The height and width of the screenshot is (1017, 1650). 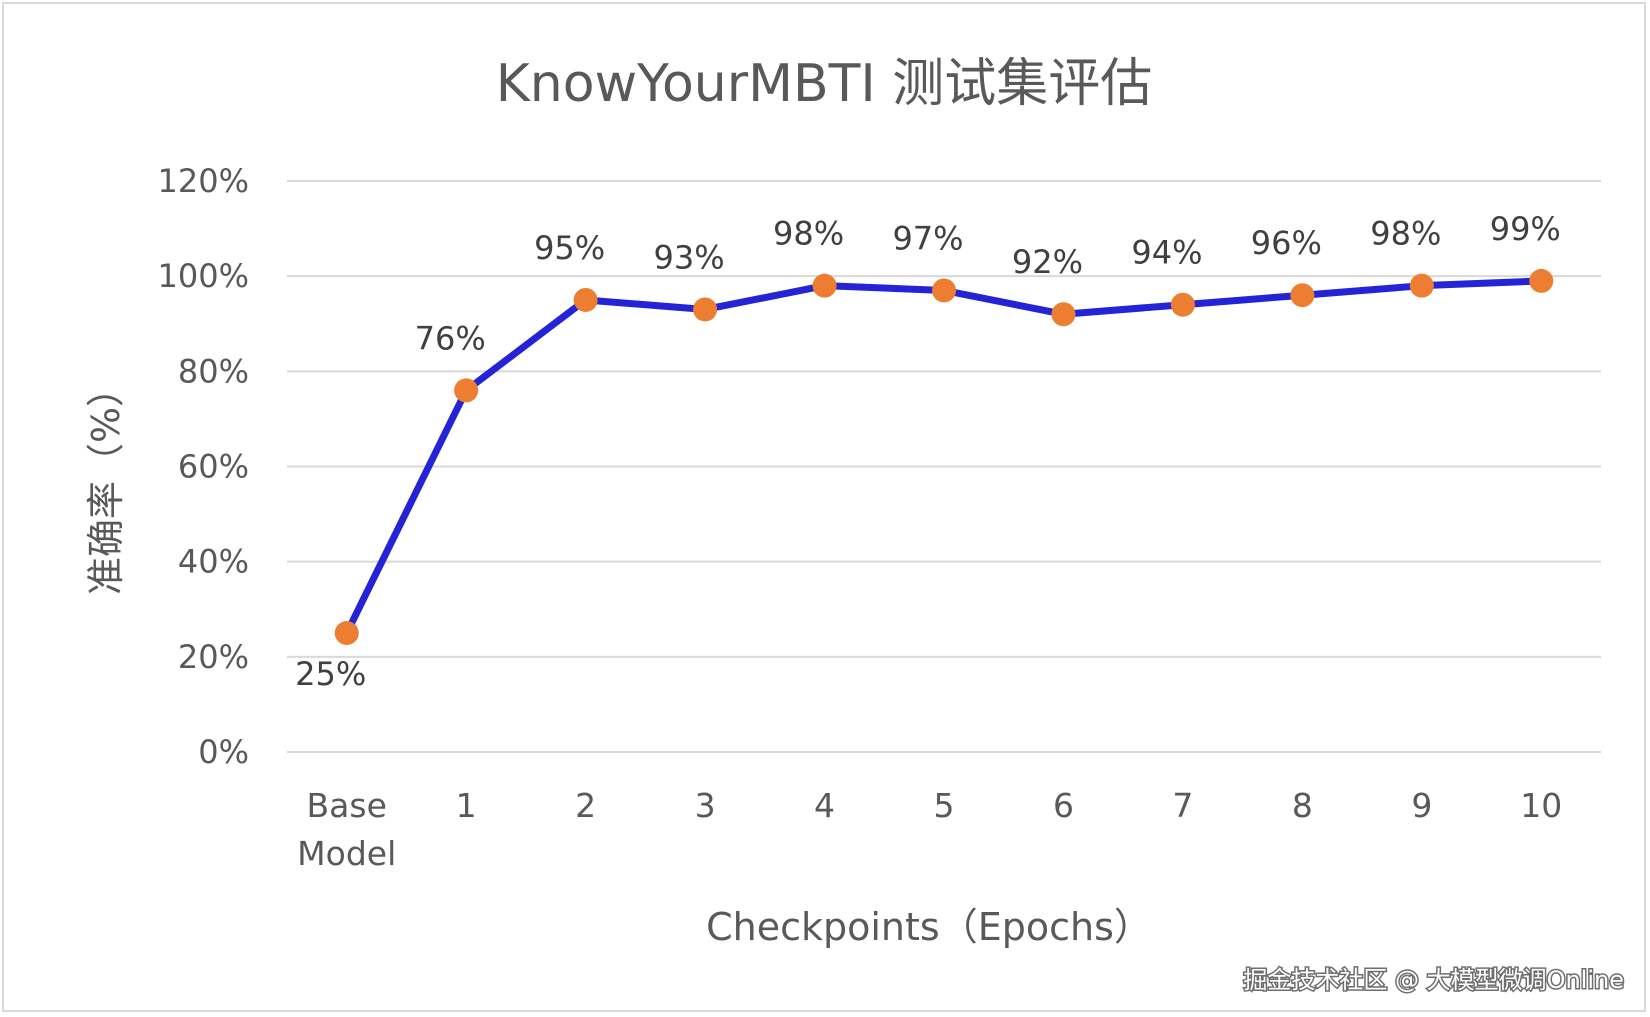 What do you see at coordinates (346, 829) in the screenshot?
I see `x-tick-label: Base Model` at bounding box center [346, 829].